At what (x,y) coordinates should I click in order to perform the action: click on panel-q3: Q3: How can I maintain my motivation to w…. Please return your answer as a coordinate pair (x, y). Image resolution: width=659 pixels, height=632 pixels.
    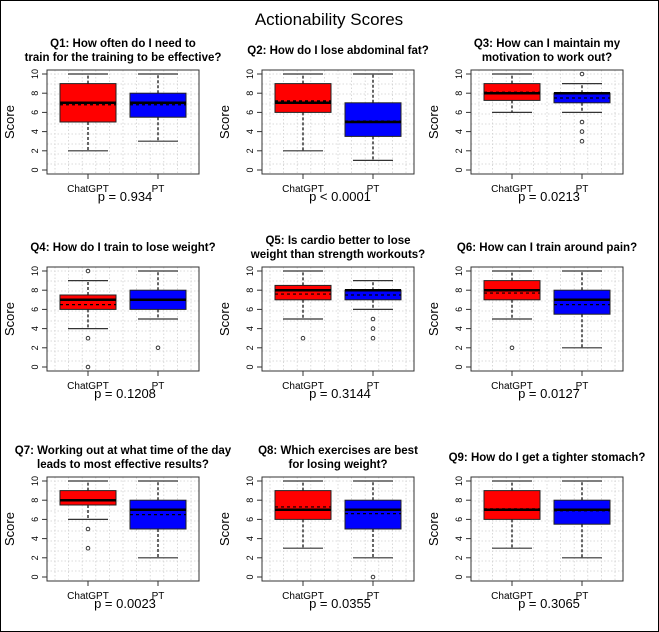
    Looking at the image, I should click on (525, 121).